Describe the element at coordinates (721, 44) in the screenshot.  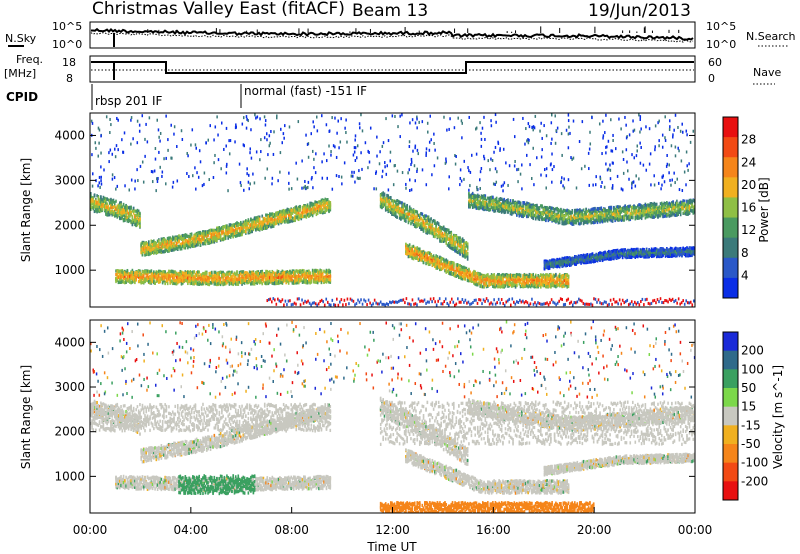
I see `noise-bottom-right: 10^0` at that location.